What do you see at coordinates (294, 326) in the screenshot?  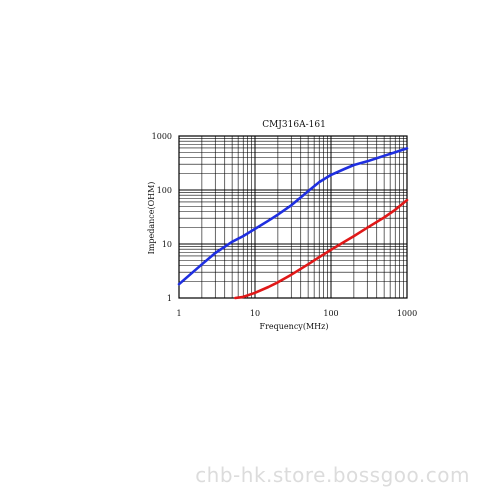 I see `x-axis-label: Frequency(MHz)` at bounding box center [294, 326].